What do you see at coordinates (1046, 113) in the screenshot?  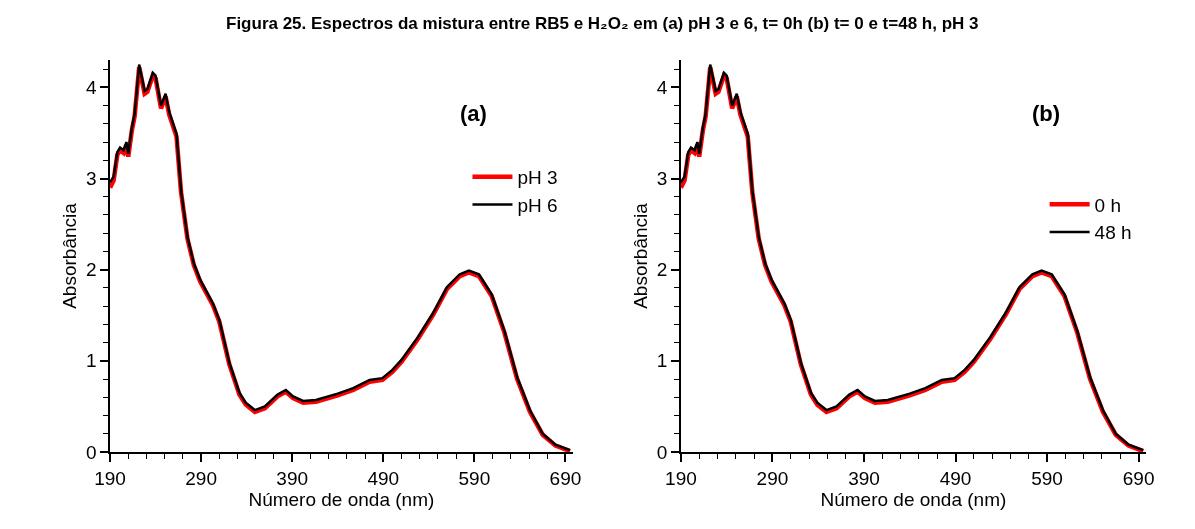 I see `annotation: (b)` at bounding box center [1046, 113].